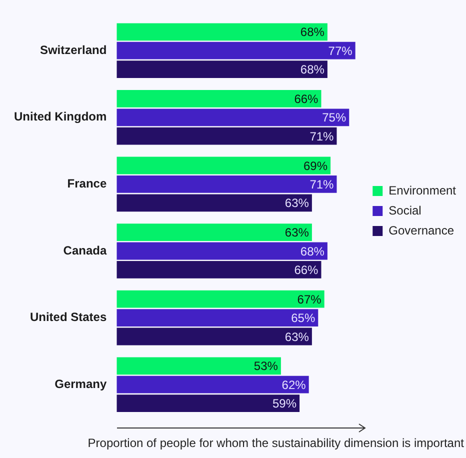 The image size is (466, 458). Describe the element at coordinates (303, 318) in the screenshot. I see `data-label: 65%` at that location.